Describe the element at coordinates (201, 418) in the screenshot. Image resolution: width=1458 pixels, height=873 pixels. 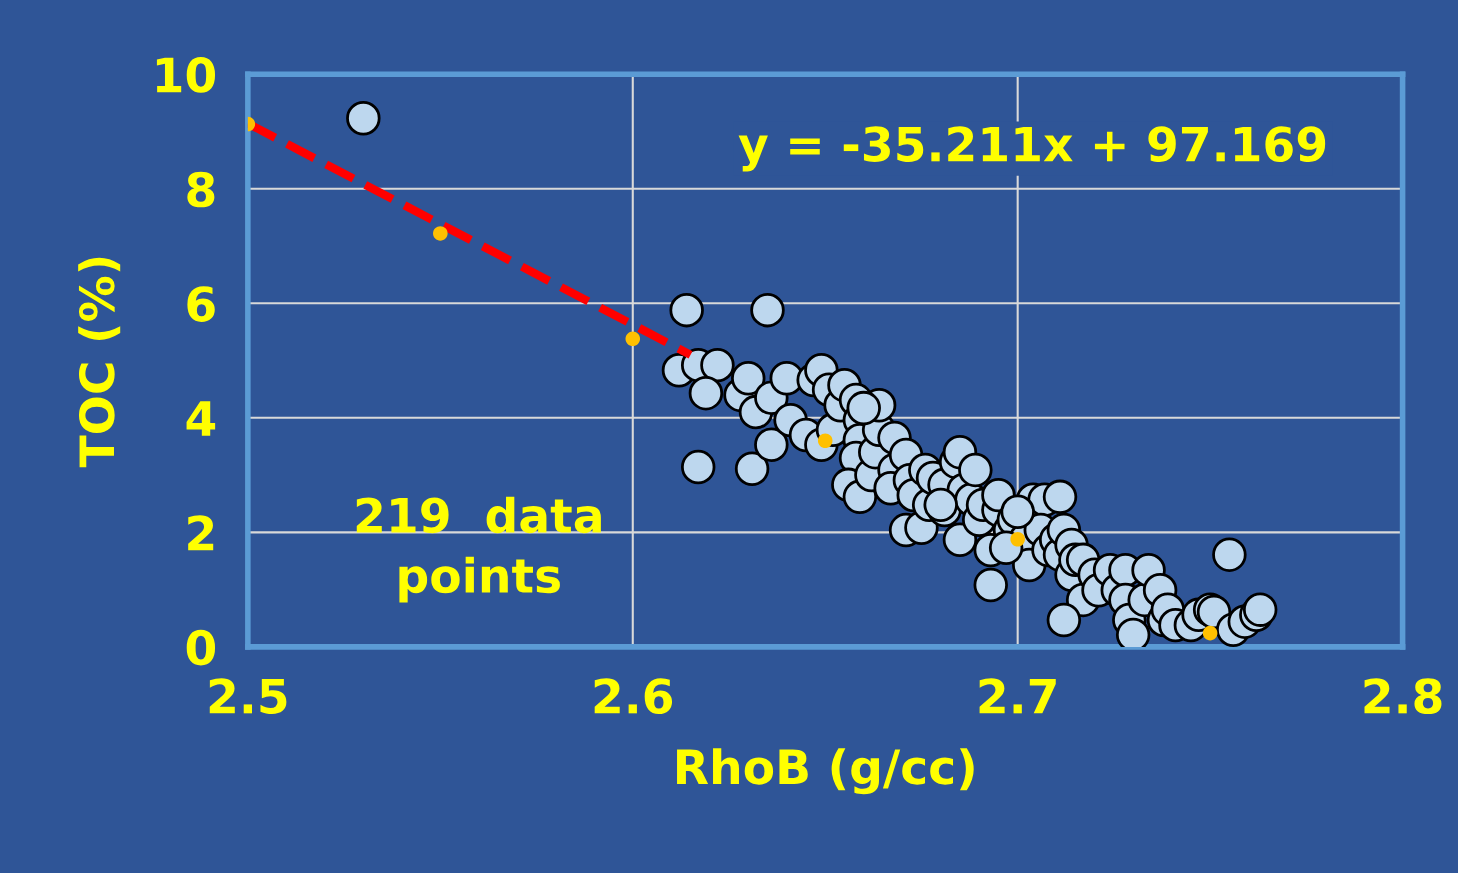
I see `y-tick-label: 4` at that location.